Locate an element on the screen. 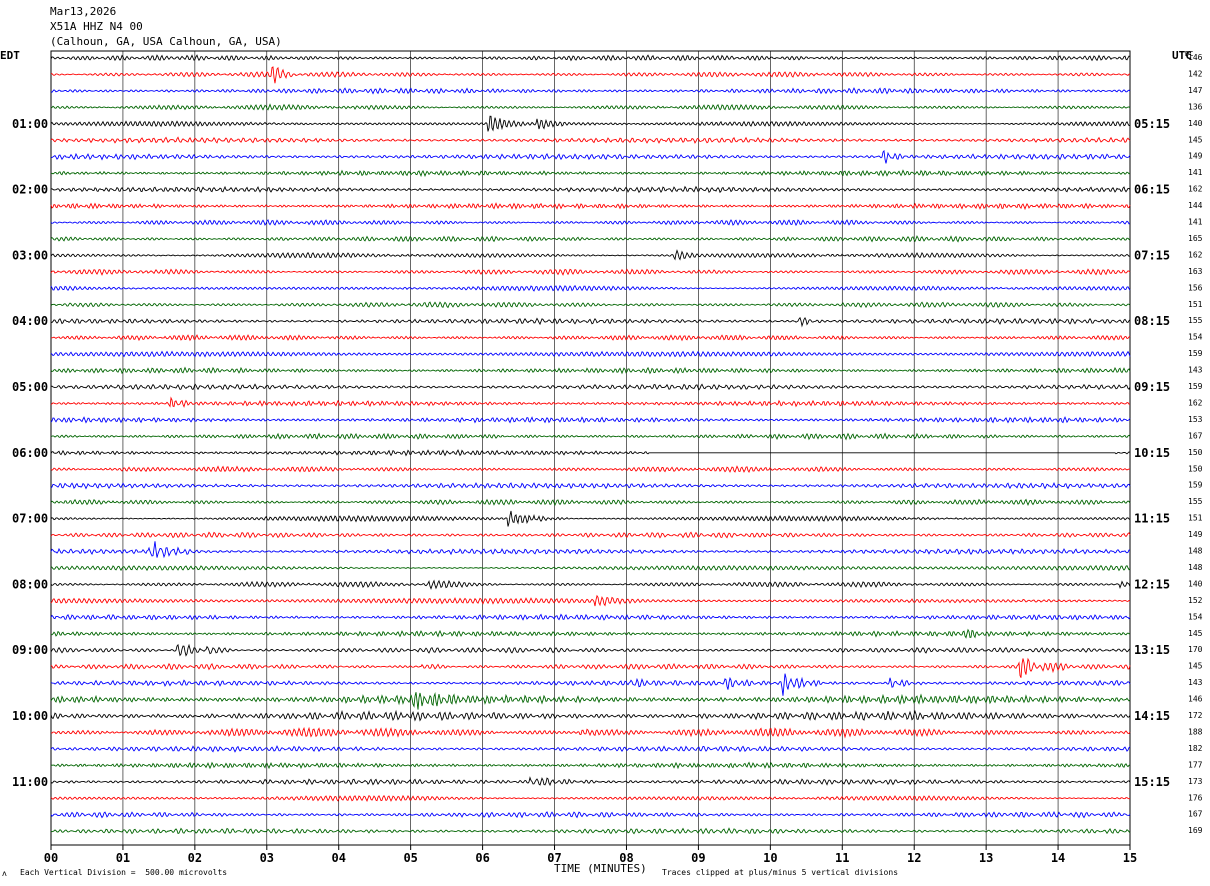  left-hour-label: 03:00 is located at coordinates (30, 255).